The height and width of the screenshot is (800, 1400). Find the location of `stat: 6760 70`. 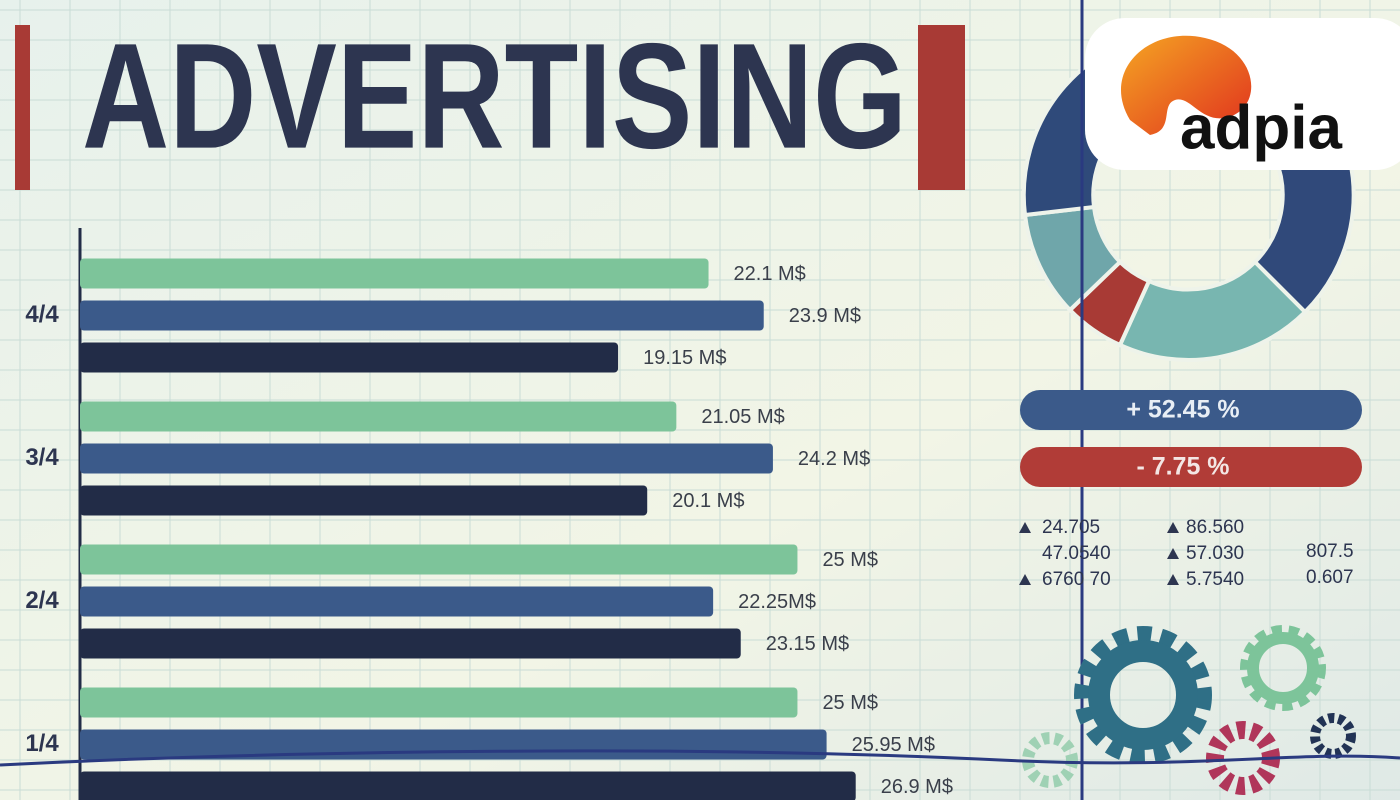

stat: 6760 70 is located at coordinates (1076, 579).